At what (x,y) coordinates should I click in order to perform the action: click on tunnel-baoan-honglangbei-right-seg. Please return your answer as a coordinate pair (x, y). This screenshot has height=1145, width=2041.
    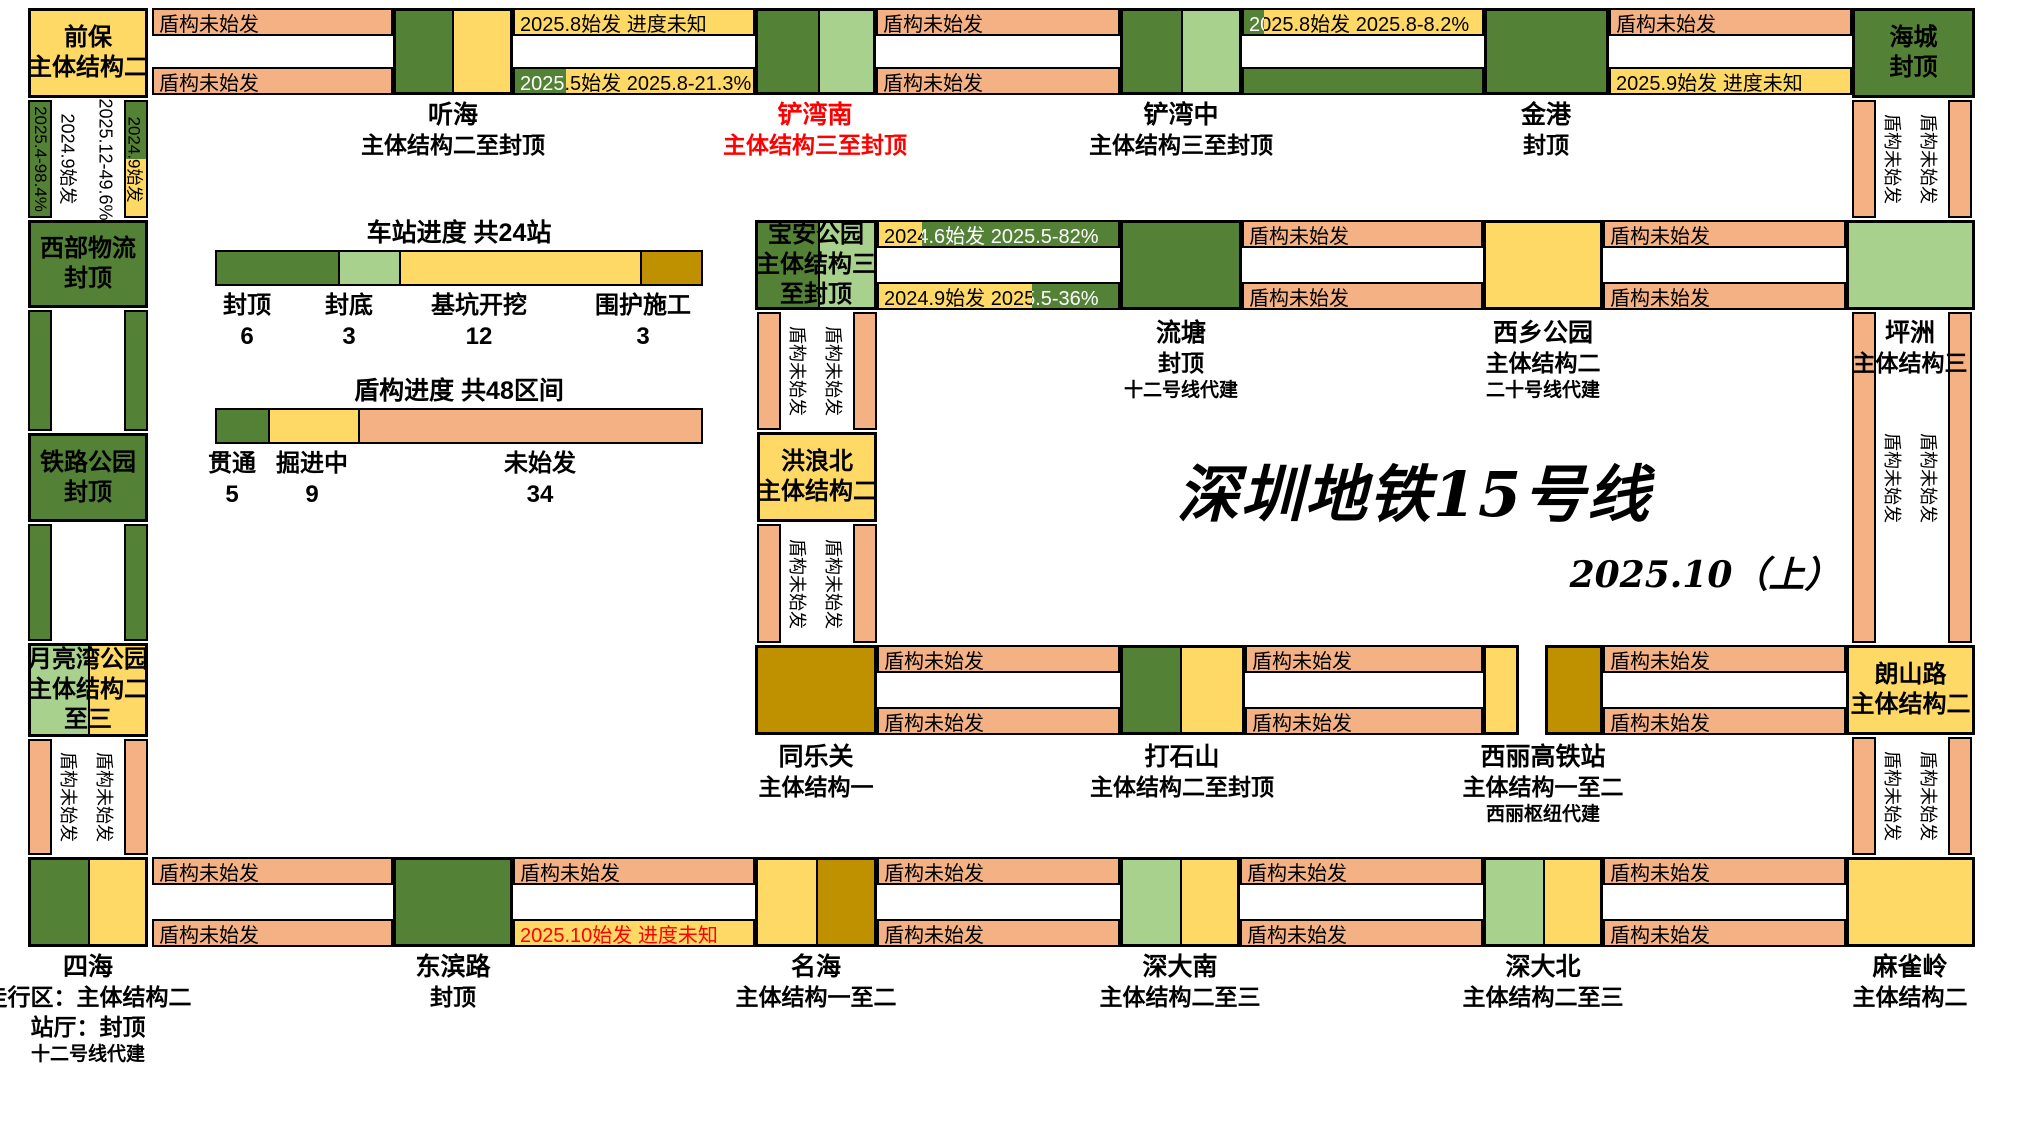
    Looking at the image, I should click on (865, 371).